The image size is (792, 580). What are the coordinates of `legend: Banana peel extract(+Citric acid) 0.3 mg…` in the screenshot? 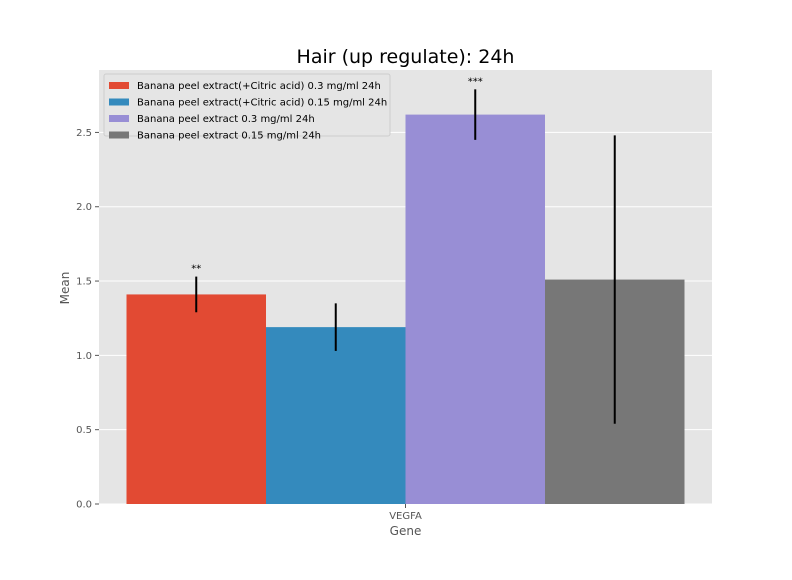 It's located at (247, 107).